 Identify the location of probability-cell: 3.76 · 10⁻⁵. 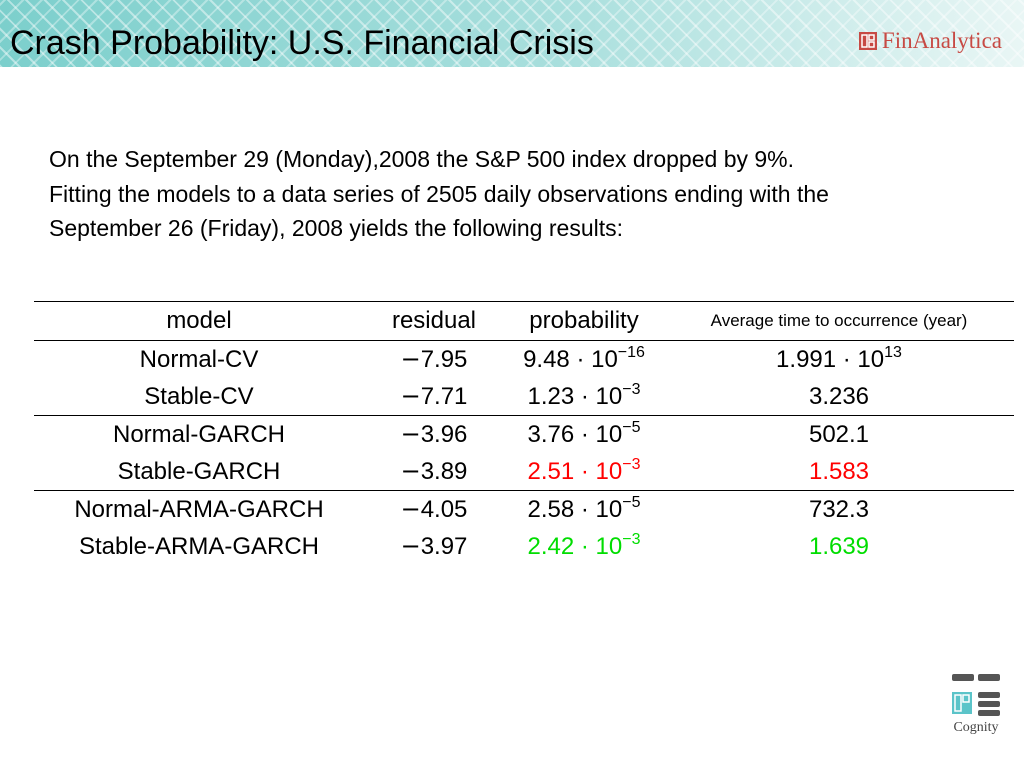
(584, 434).